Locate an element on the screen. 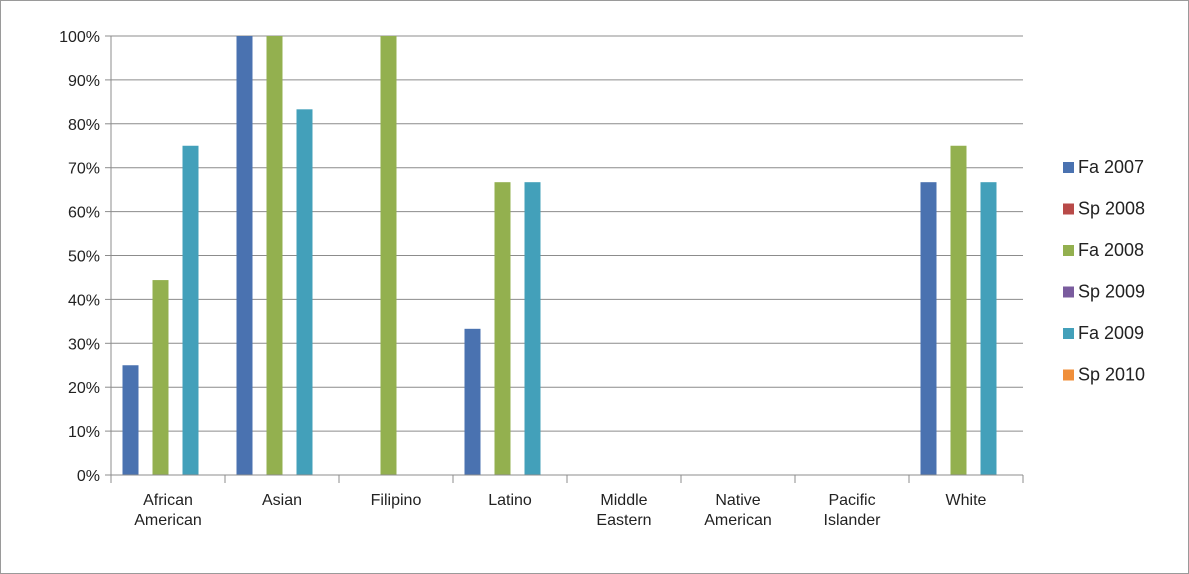 The height and width of the screenshot is (574, 1189). y-tick-label: 10% is located at coordinates (84, 432).